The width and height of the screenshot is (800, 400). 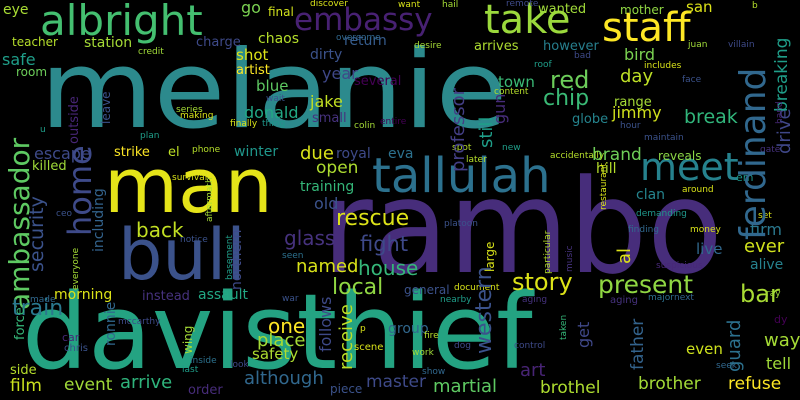 What do you see at coordinates (684, 298) in the screenshot?
I see `word-taken: next` at bounding box center [684, 298].